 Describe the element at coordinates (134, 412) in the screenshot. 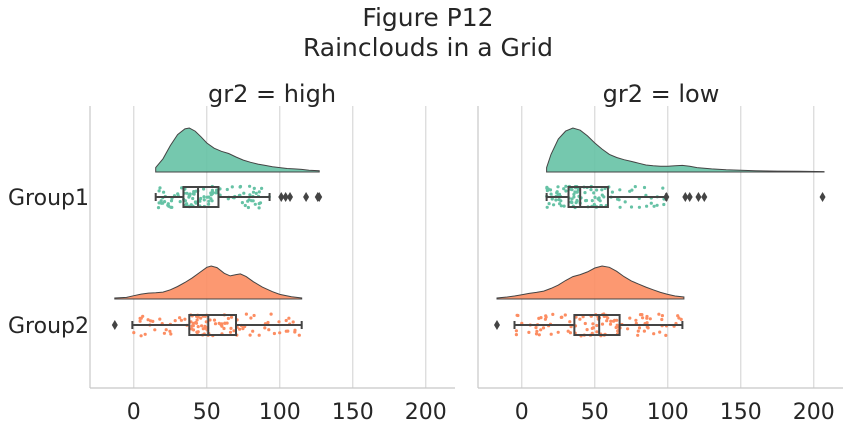

I see `x-tick-label: 0` at that location.